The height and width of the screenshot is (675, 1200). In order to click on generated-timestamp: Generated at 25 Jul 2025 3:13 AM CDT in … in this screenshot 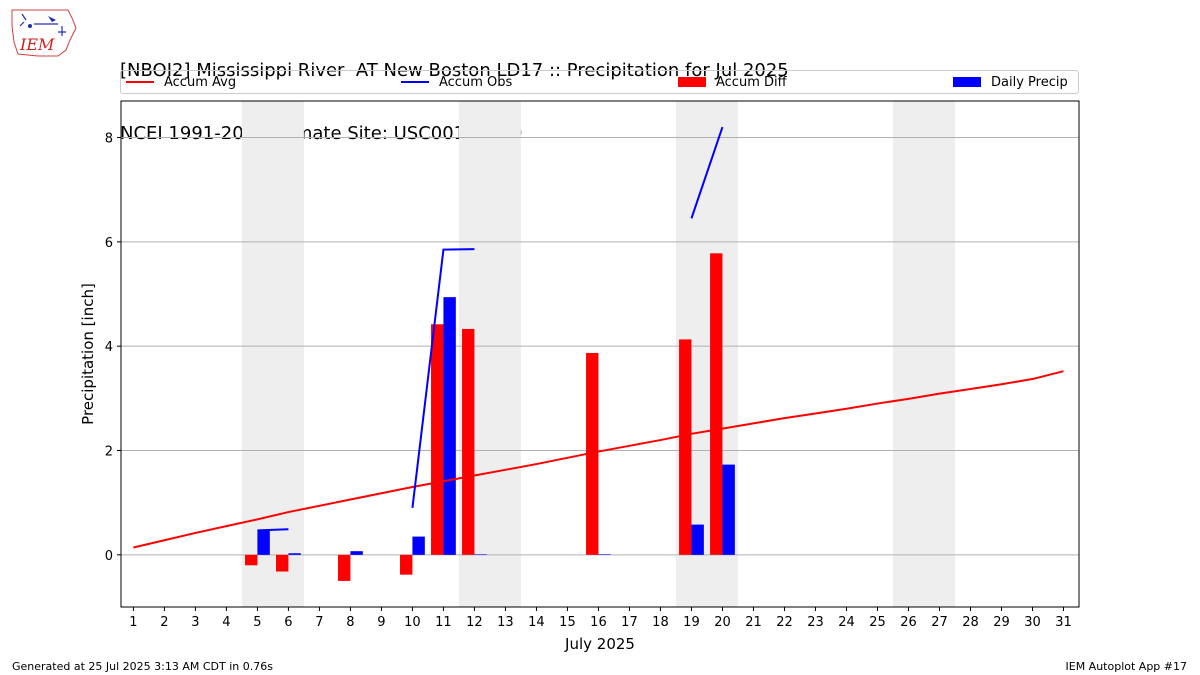, I will do `click(142, 666)`.